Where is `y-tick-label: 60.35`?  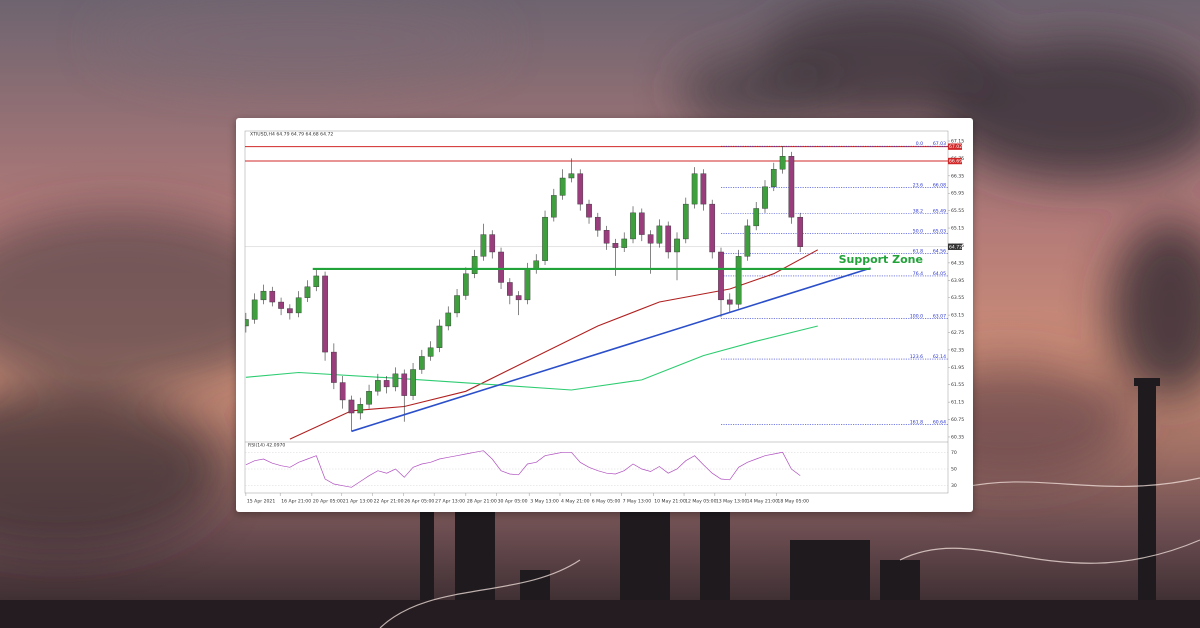
y-tick-label: 60.35 is located at coordinates (957, 437).